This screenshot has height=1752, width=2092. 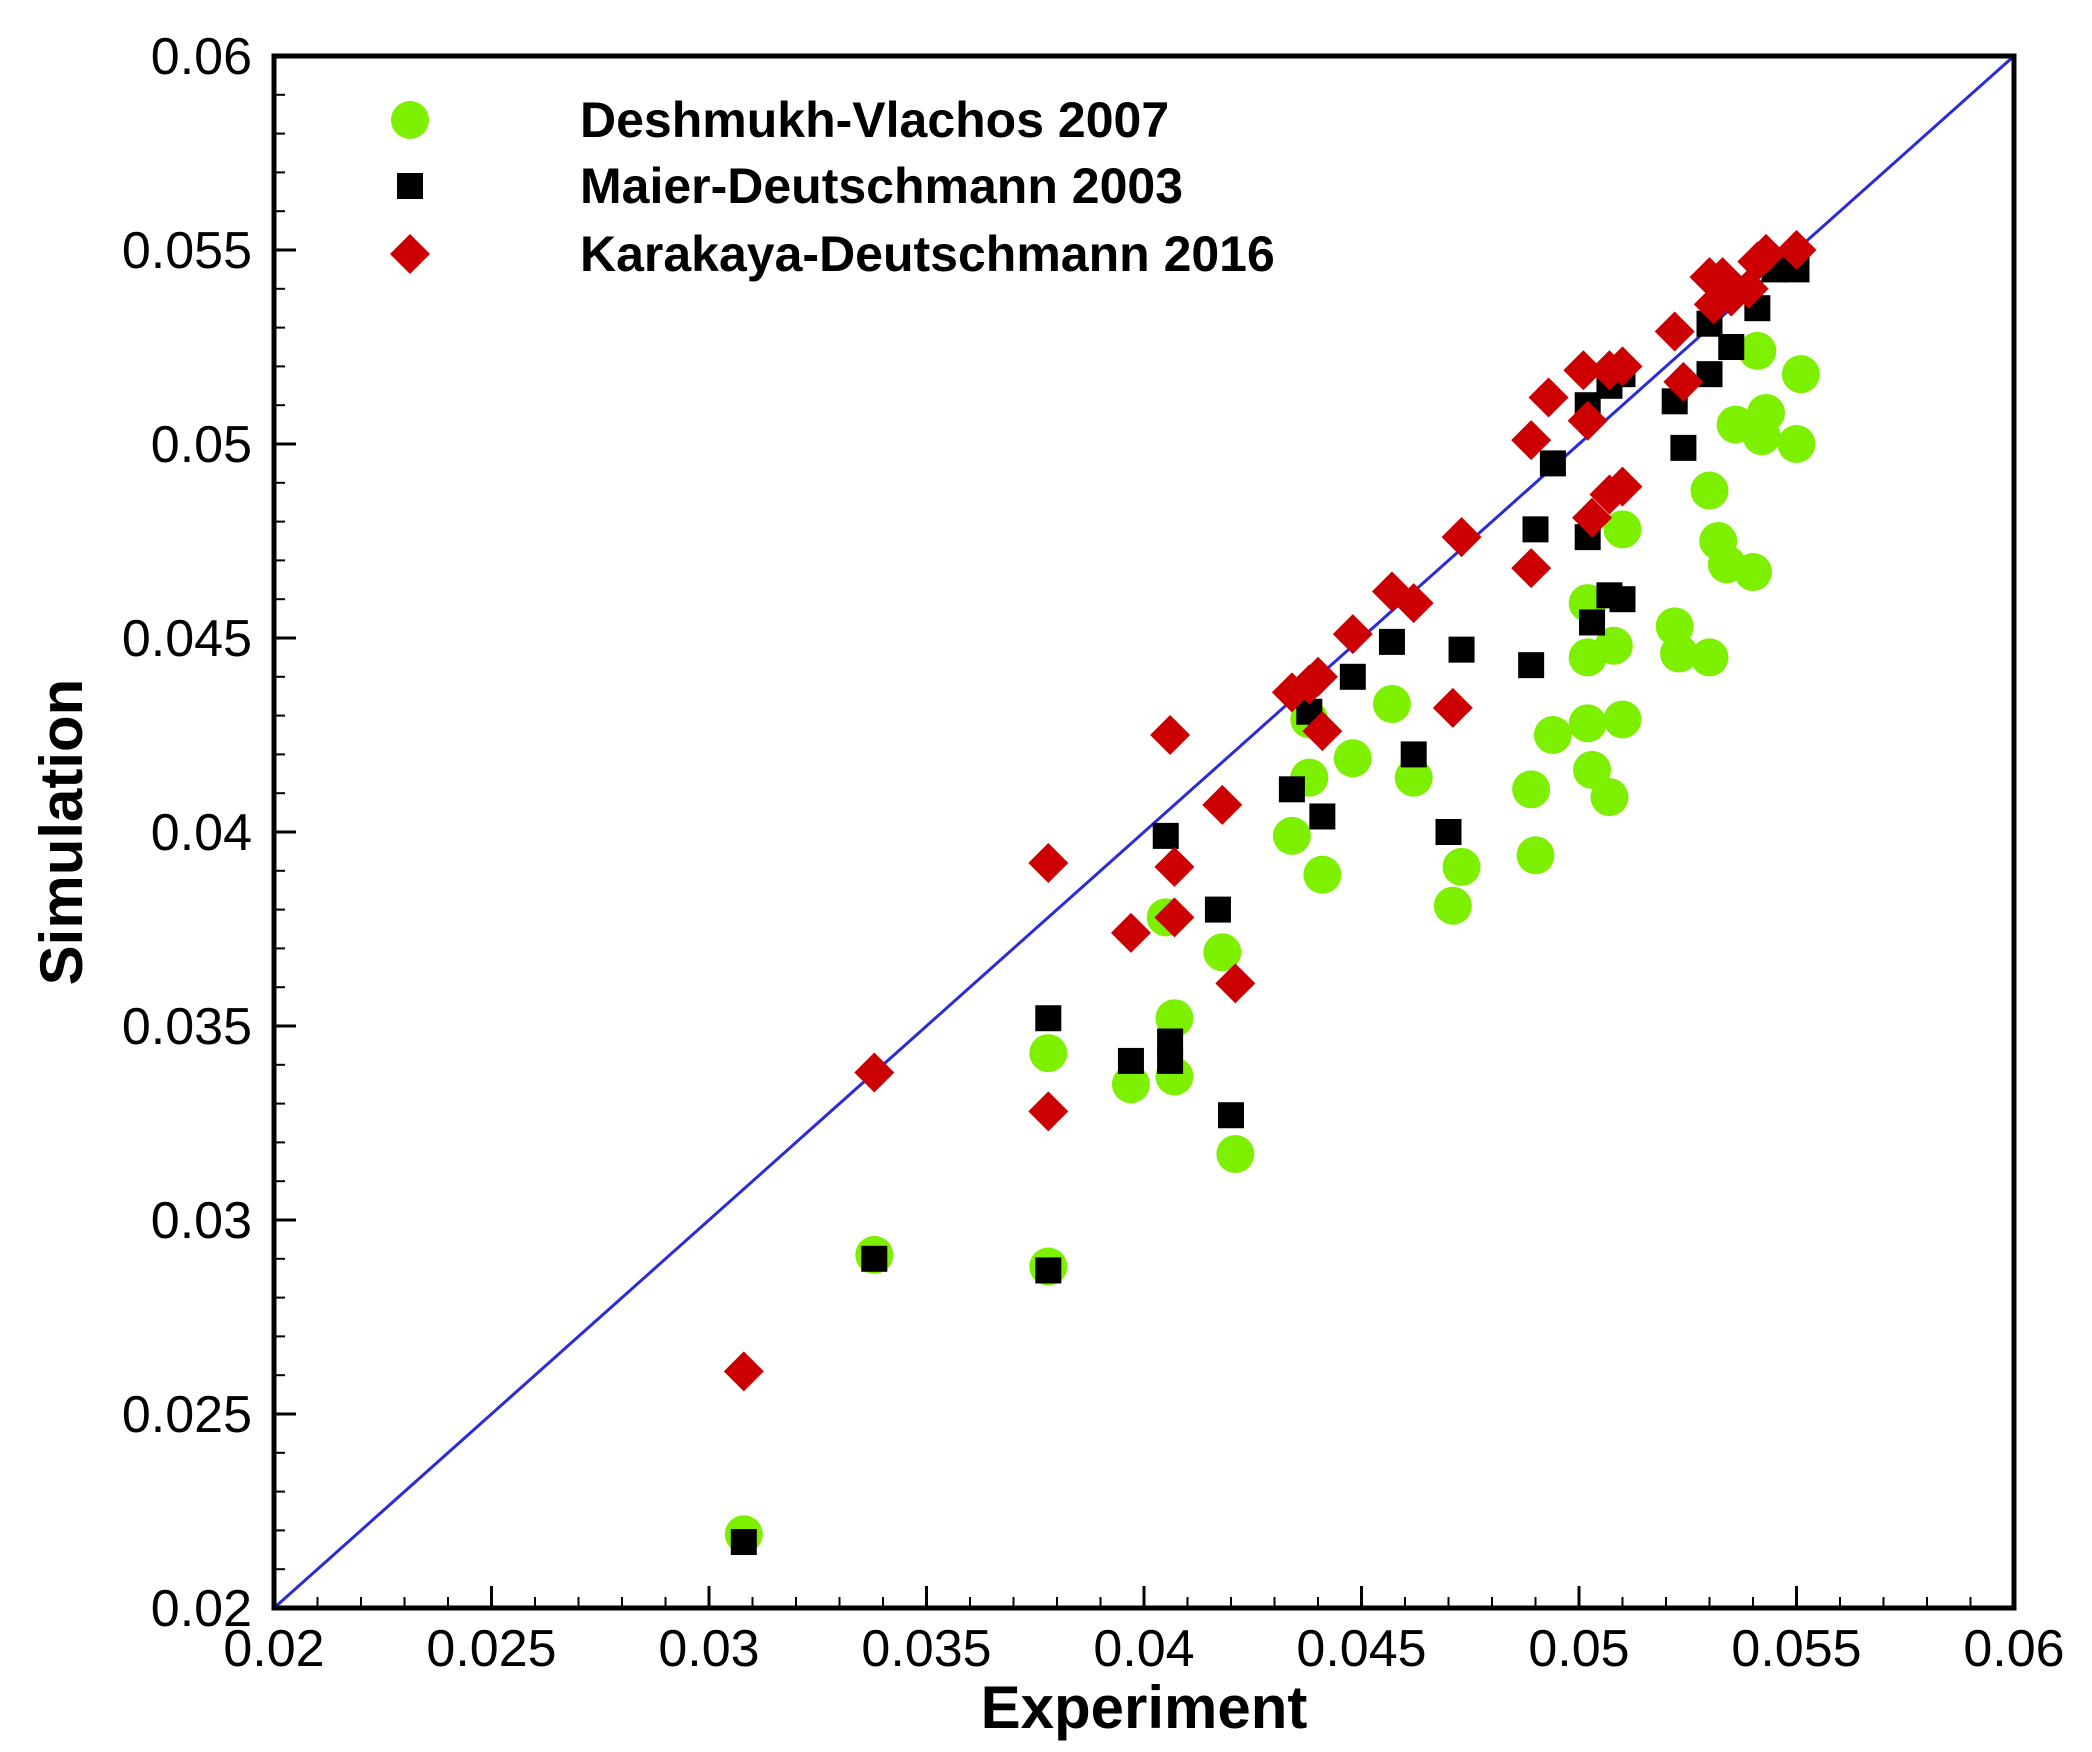 I want to click on x-tick-label: 0.04, so click(x=1143, y=1649).